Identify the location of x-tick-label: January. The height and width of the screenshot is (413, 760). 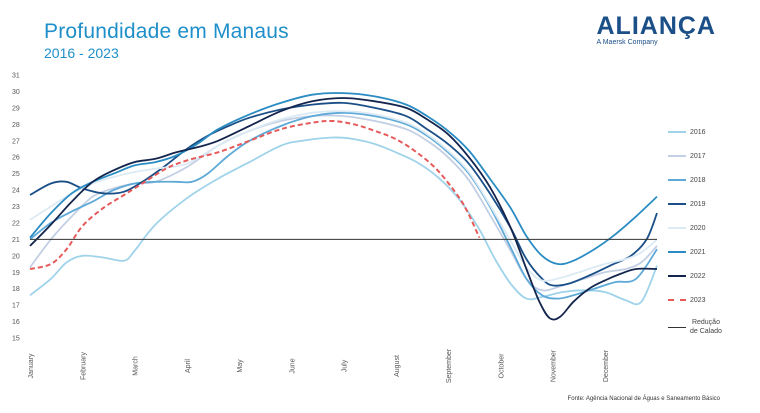
(31, 365).